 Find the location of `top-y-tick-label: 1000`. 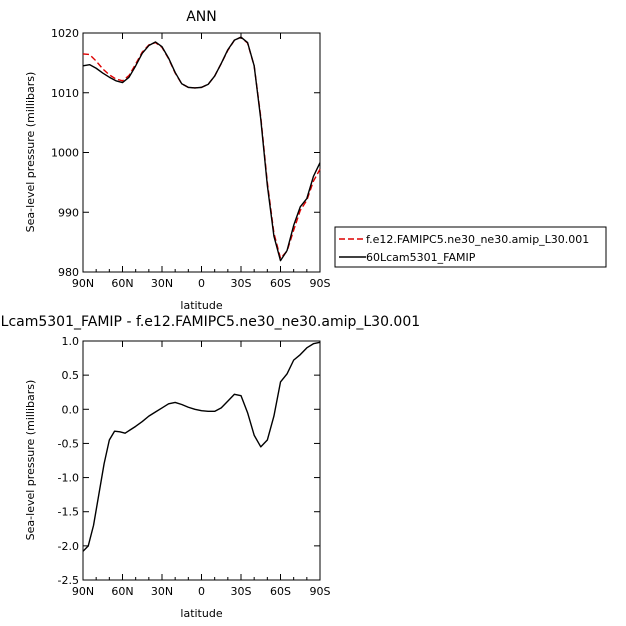

top-y-tick-label: 1000 is located at coordinates (65, 153).